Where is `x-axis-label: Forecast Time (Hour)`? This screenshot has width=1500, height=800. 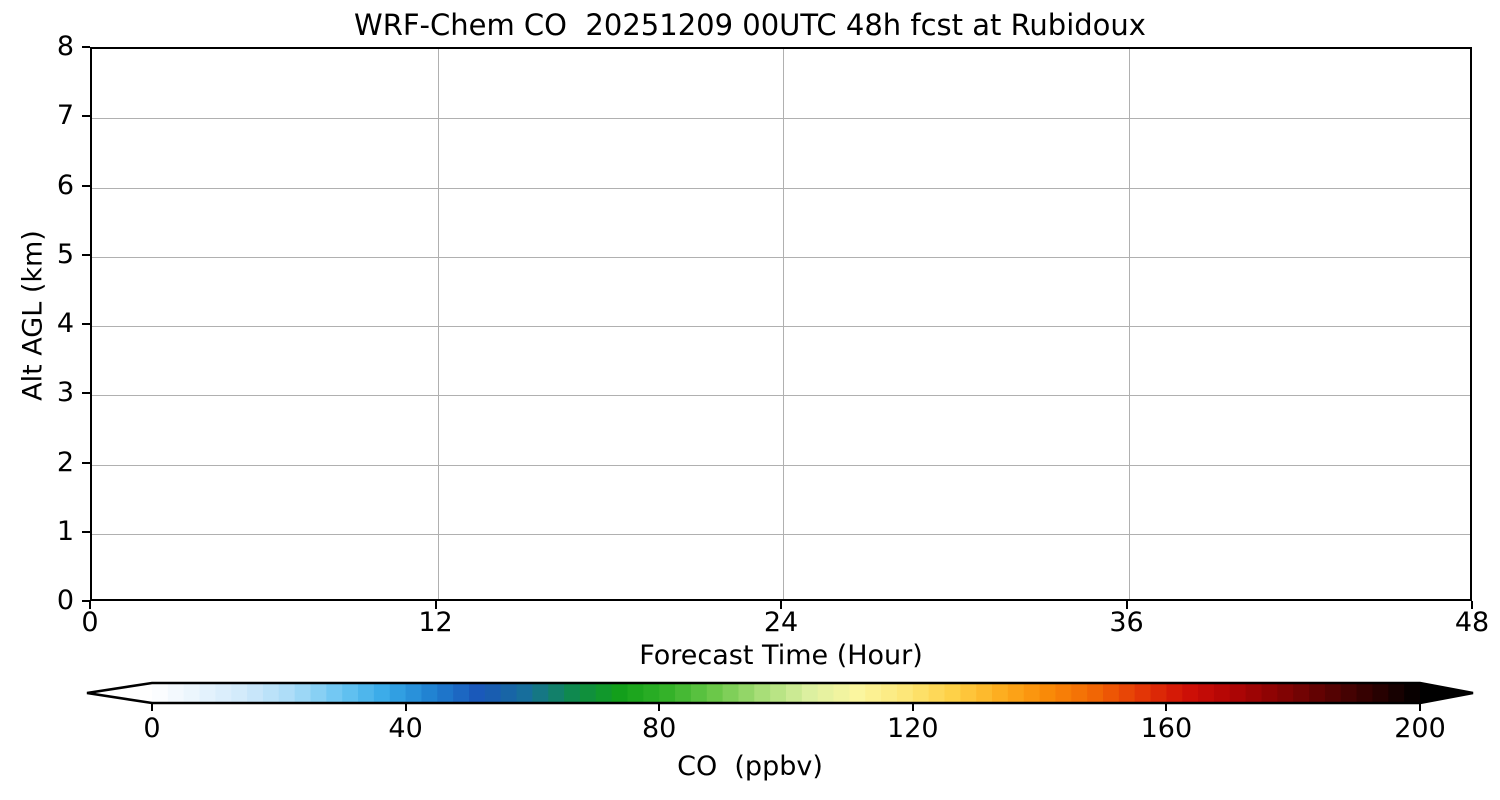
x-axis-label: Forecast Time (Hour) is located at coordinates (781, 655).